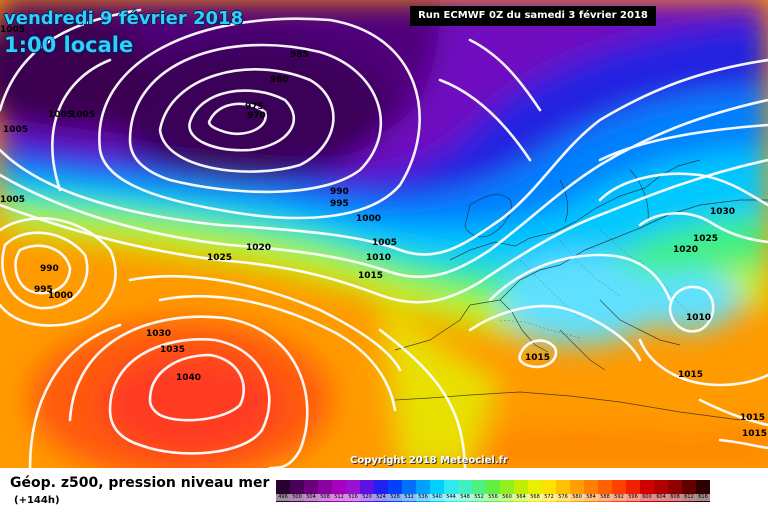  What do you see at coordinates (605, 491) in the screenshot?
I see `scale-cell: 588` at bounding box center [605, 491].